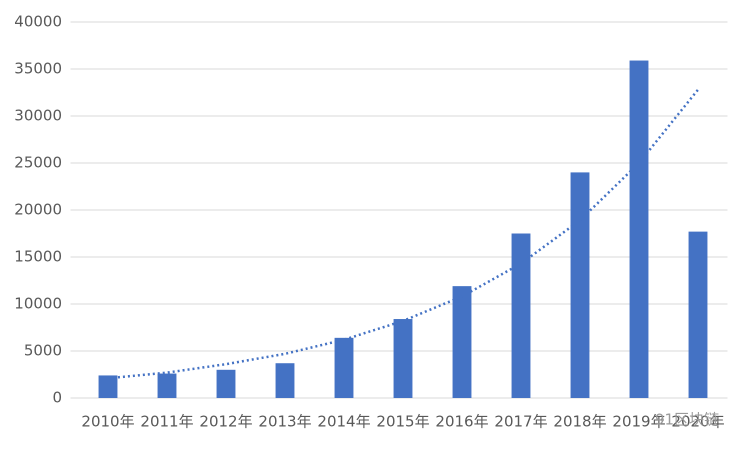  What do you see at coordinates (38, 163) in the screenshot?
I see `y-tick-label: 25000` at bounding box center [38, 163].